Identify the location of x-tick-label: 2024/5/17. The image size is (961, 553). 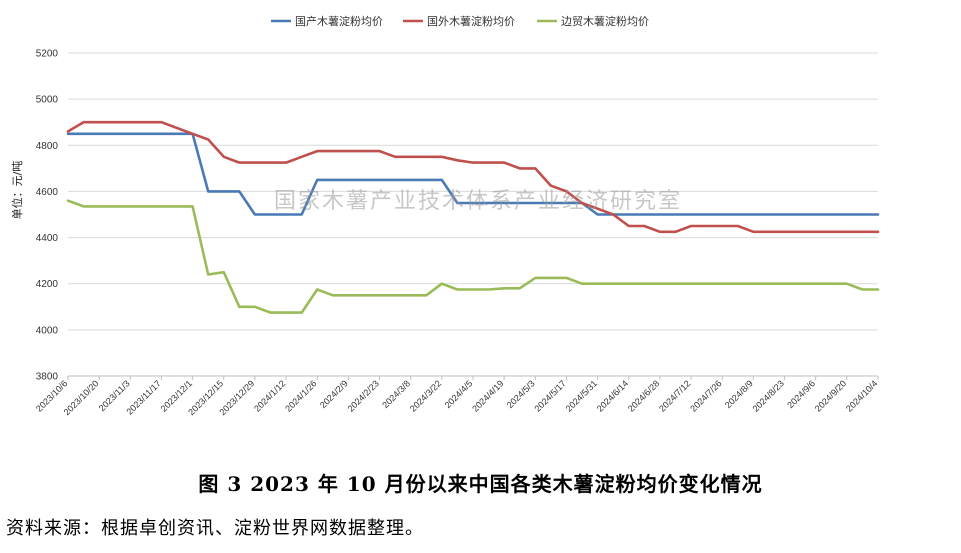
(549, 395).